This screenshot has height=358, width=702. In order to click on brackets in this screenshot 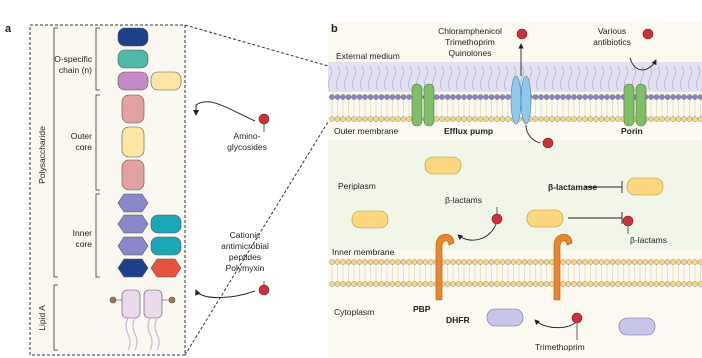, I will do `click(76, 189)`.